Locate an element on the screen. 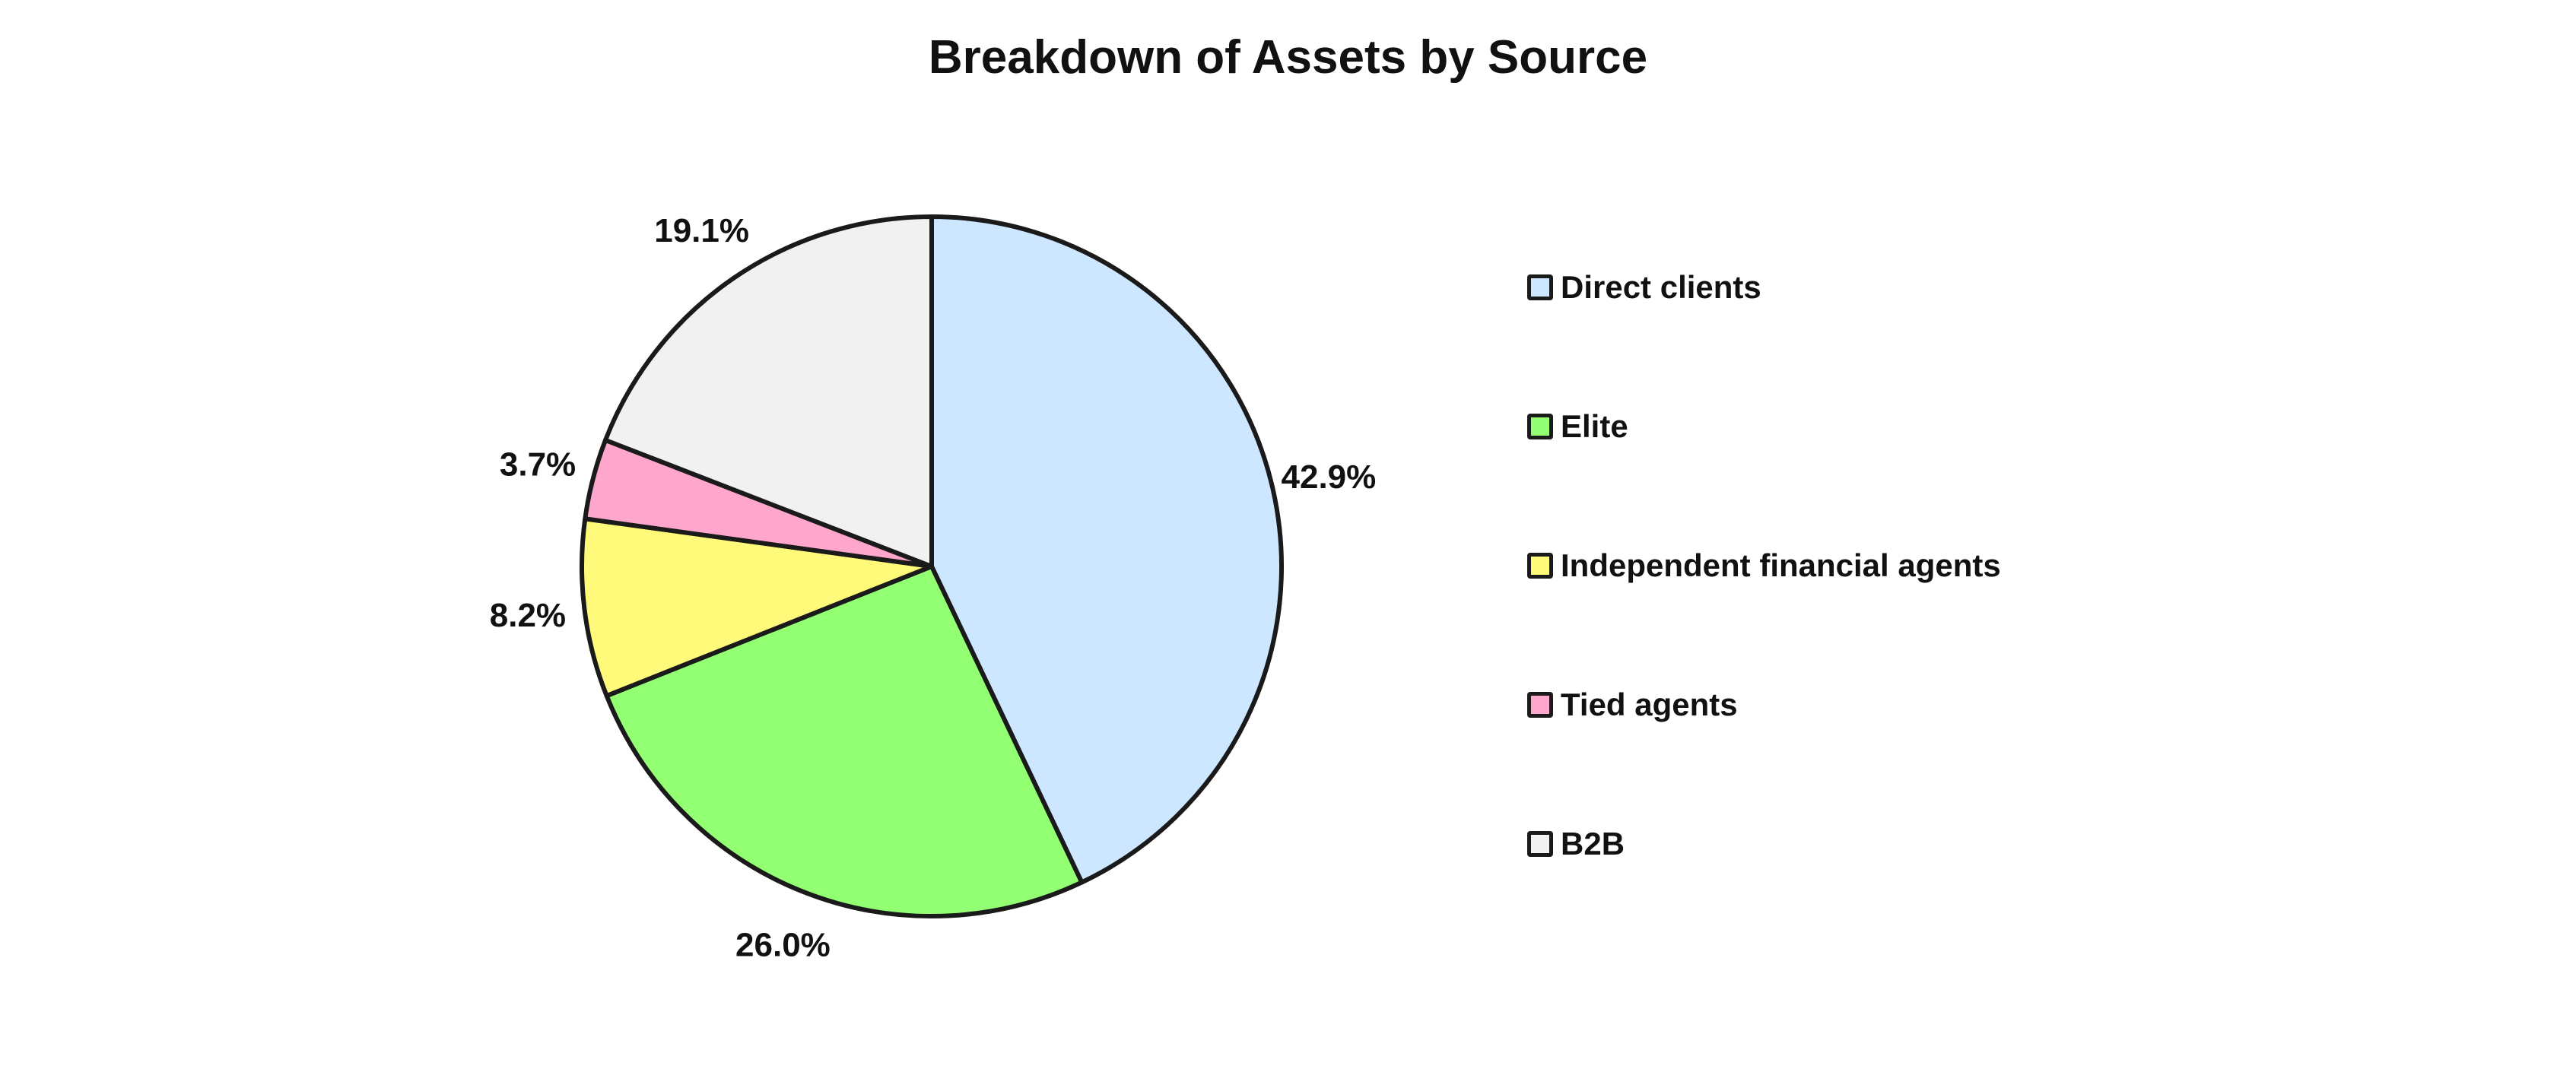 This screenshot has height=1069, width=2576. legend-label: Elite is located at coordinates (1595, 426).